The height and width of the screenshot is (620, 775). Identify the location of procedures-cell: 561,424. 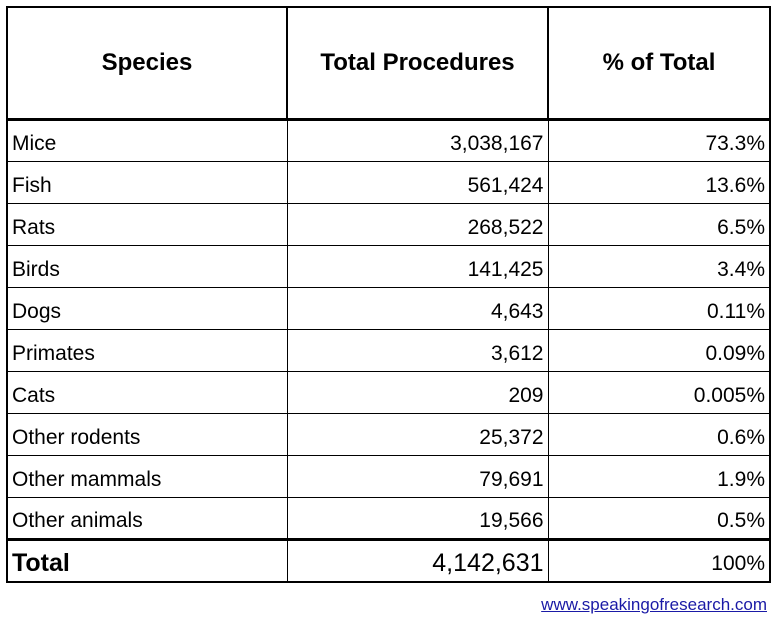
(417, 182).